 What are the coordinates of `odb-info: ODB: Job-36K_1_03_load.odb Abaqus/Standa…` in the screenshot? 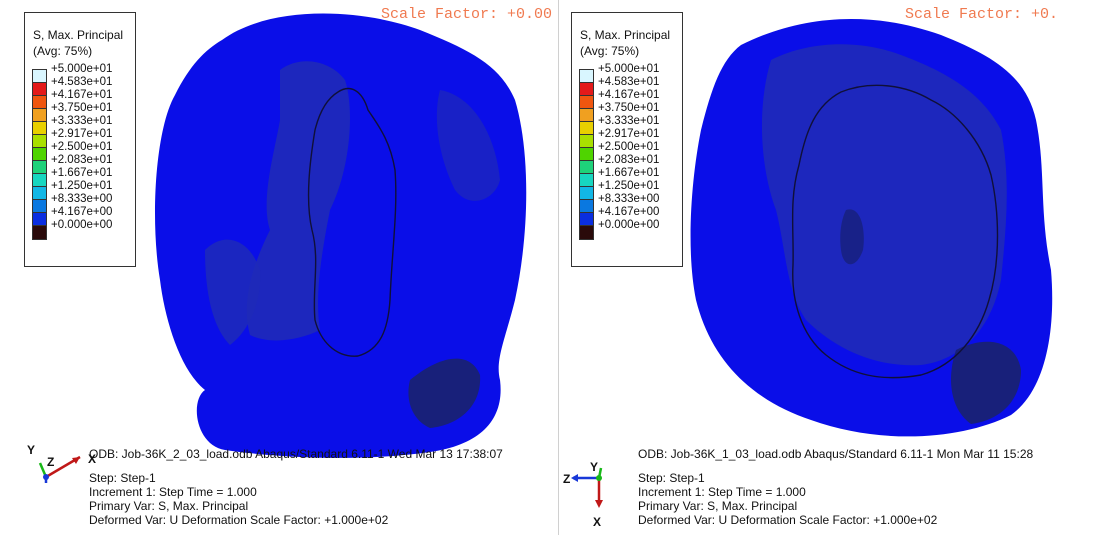 It's located at (836, 454).